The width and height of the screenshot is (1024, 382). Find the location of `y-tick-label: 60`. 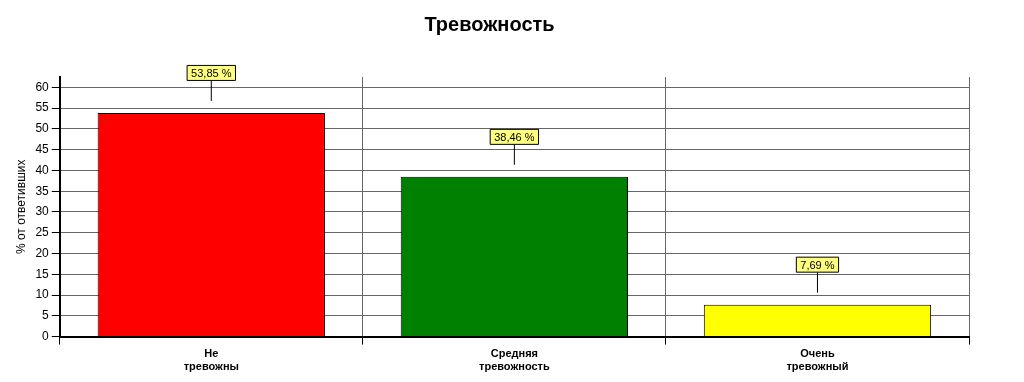

y-tick-label: 60 is located at coordinates (42, 86).